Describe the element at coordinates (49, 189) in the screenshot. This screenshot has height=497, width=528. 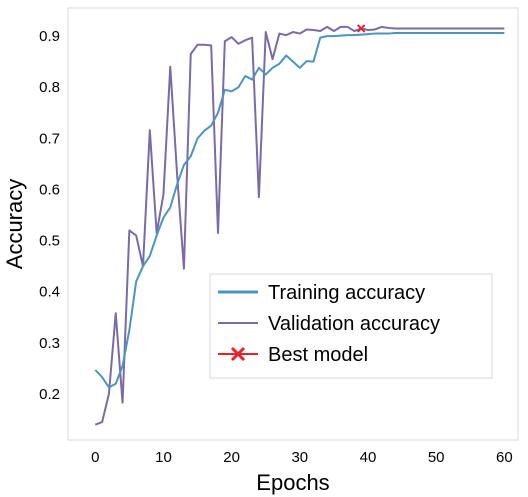
I see `y-tick-label: 0.6` at that location.